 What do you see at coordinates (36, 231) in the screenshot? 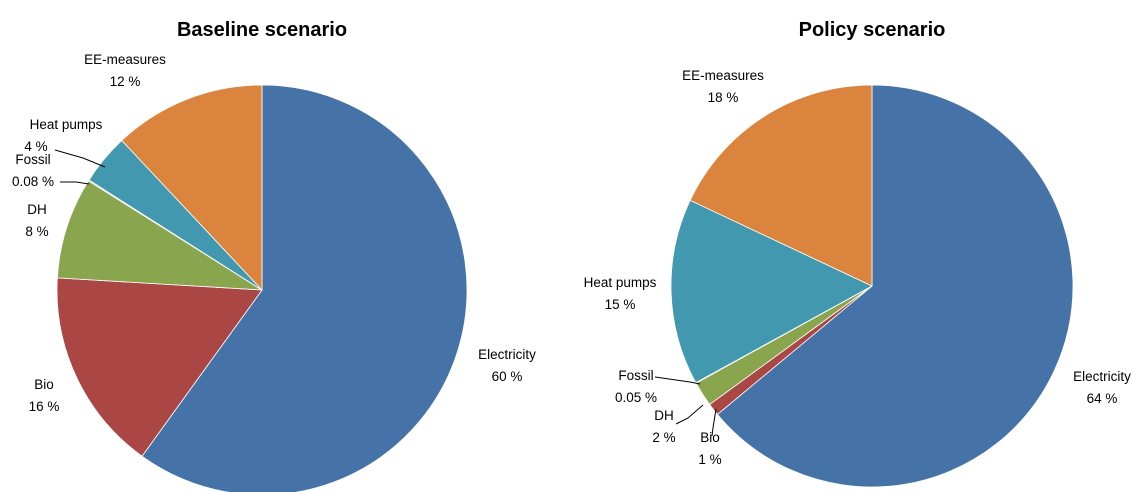
I see `slice-value-dh: 8 %` at bounding box center [36, 231].